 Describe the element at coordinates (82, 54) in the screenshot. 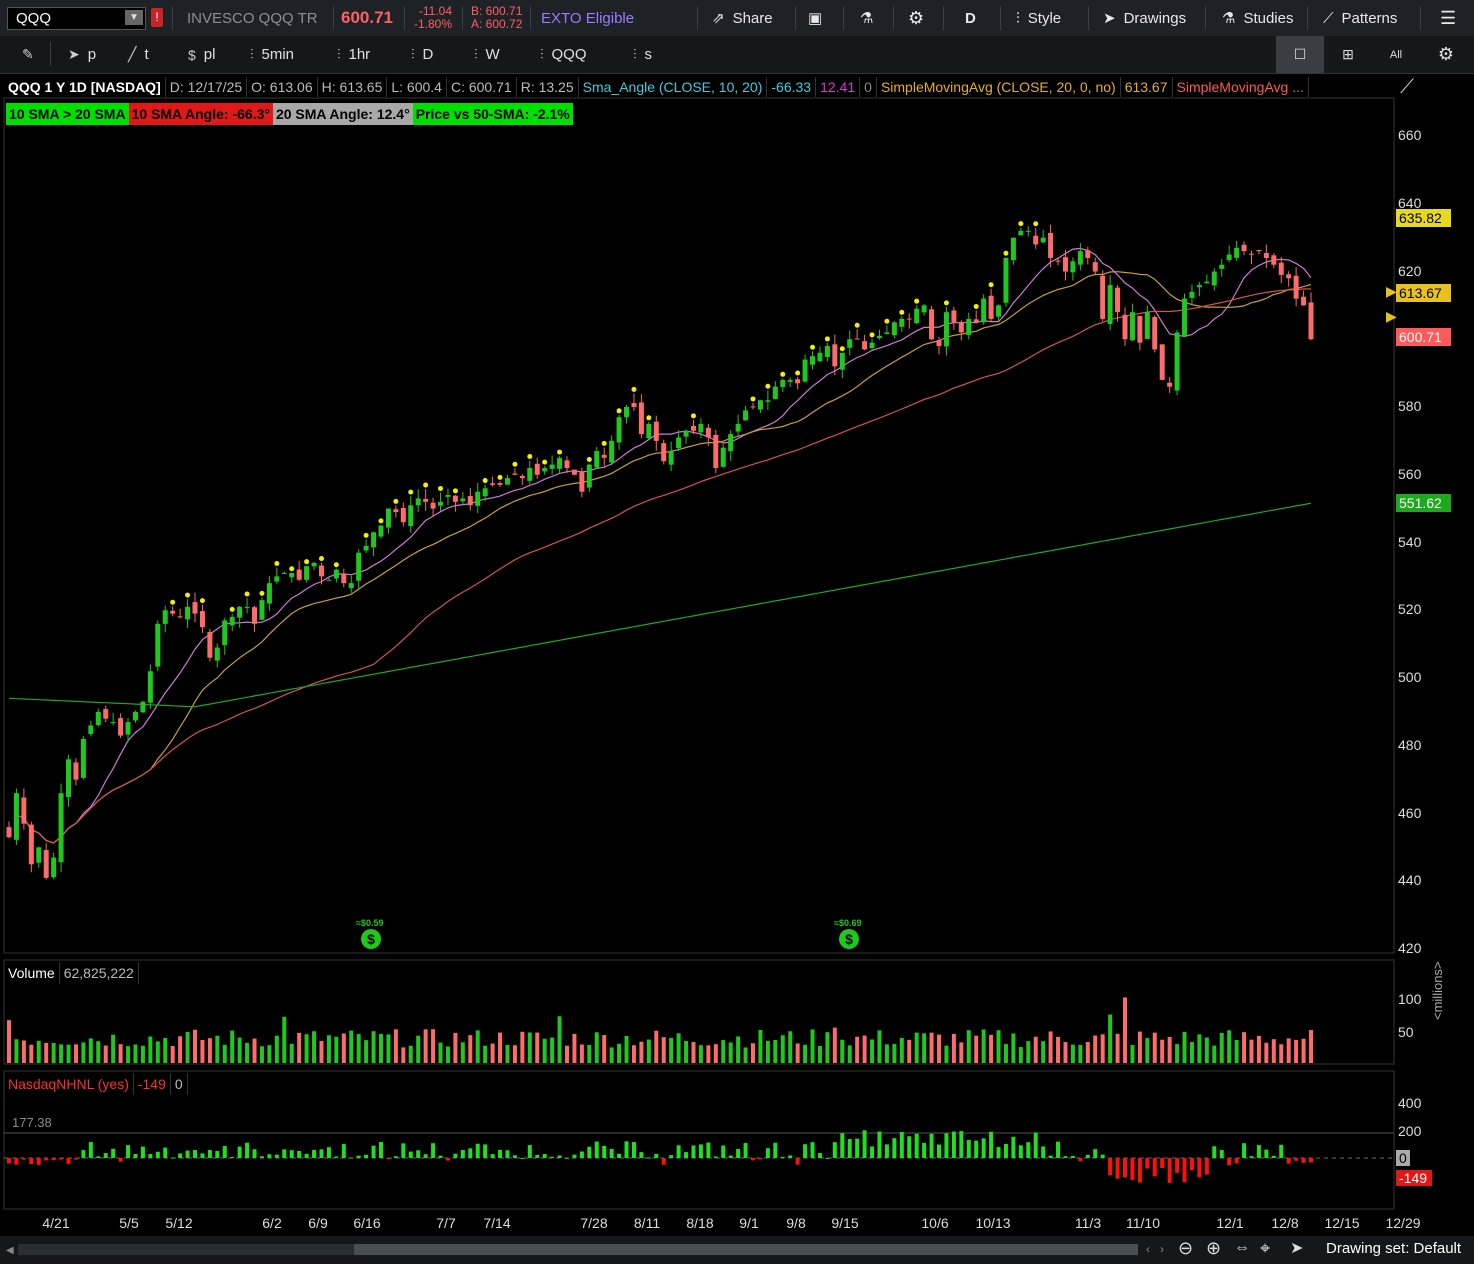

I see `pointer-tool: ➤ p` at that location.